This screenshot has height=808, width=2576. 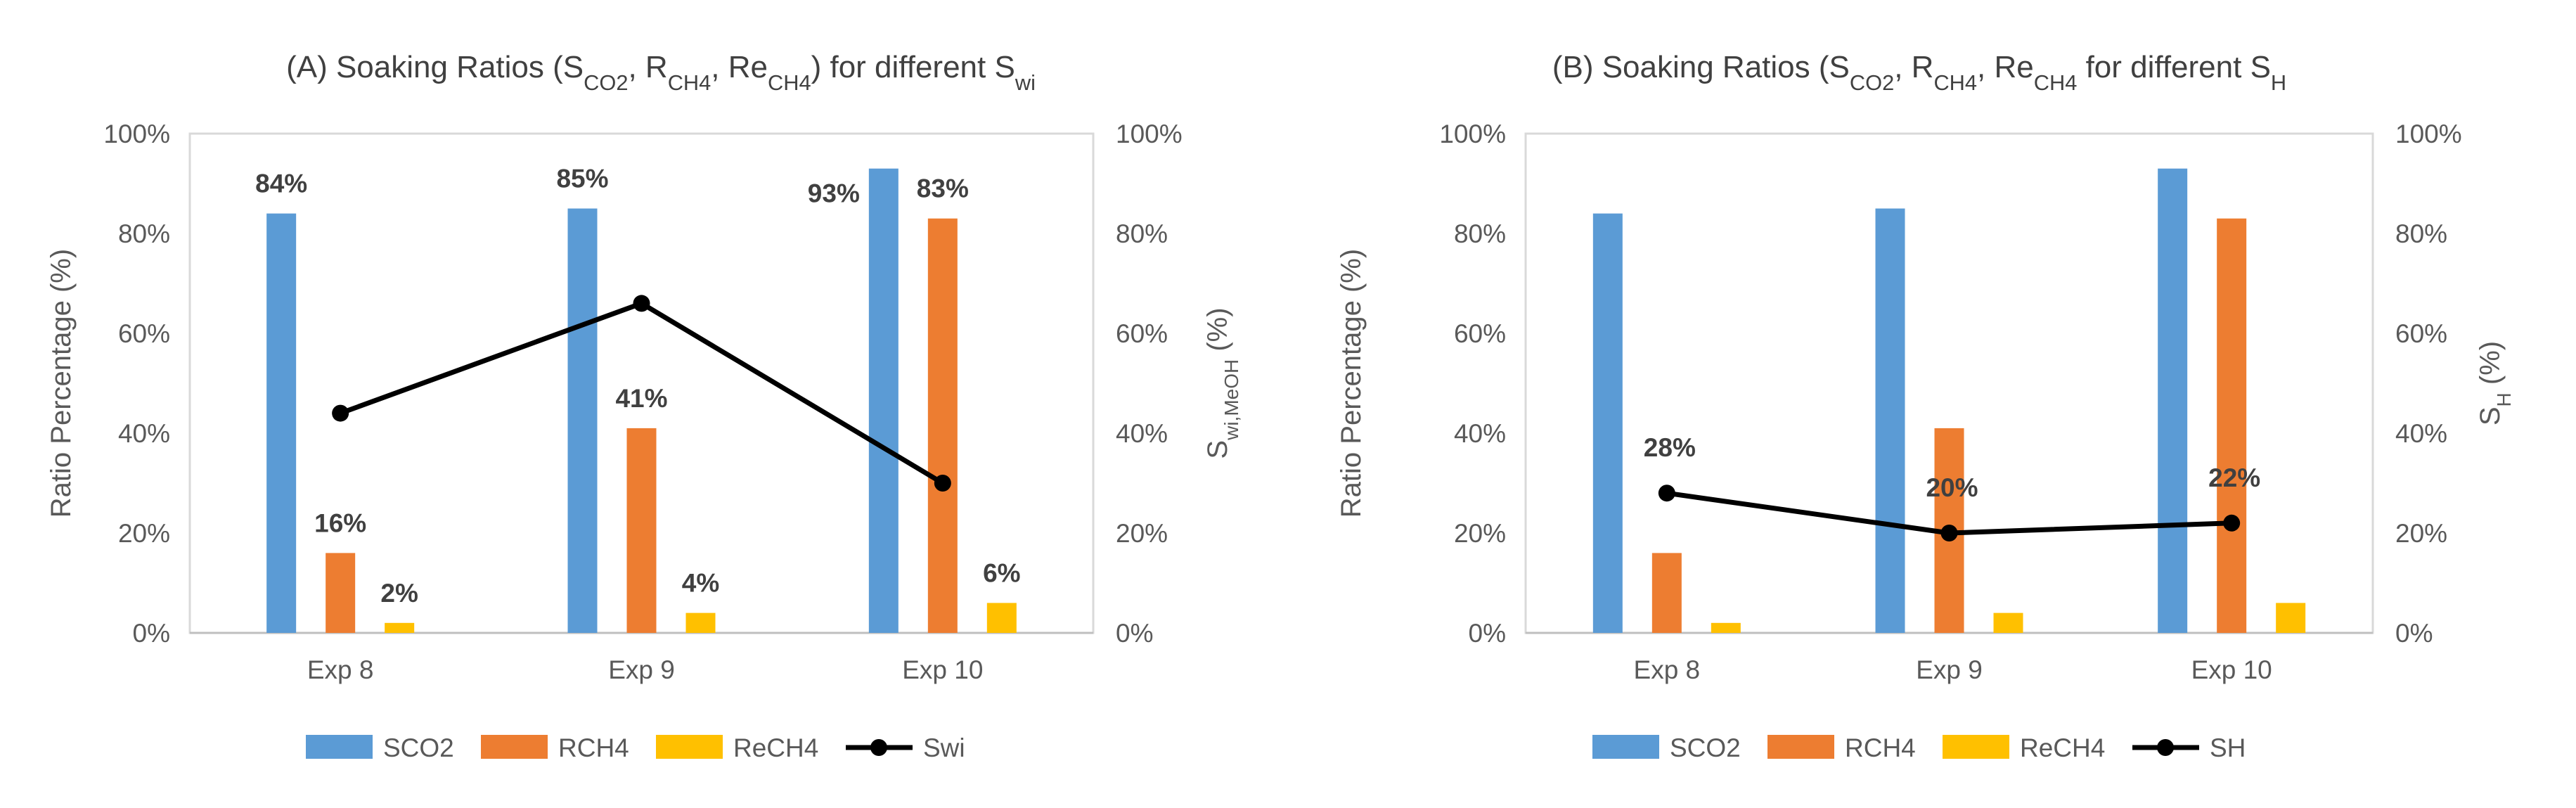 What do you see at coordinates (2421, 434) in the screenshot?
I see `y2-tick-label: 40%` at bounding box center [2421, 434].